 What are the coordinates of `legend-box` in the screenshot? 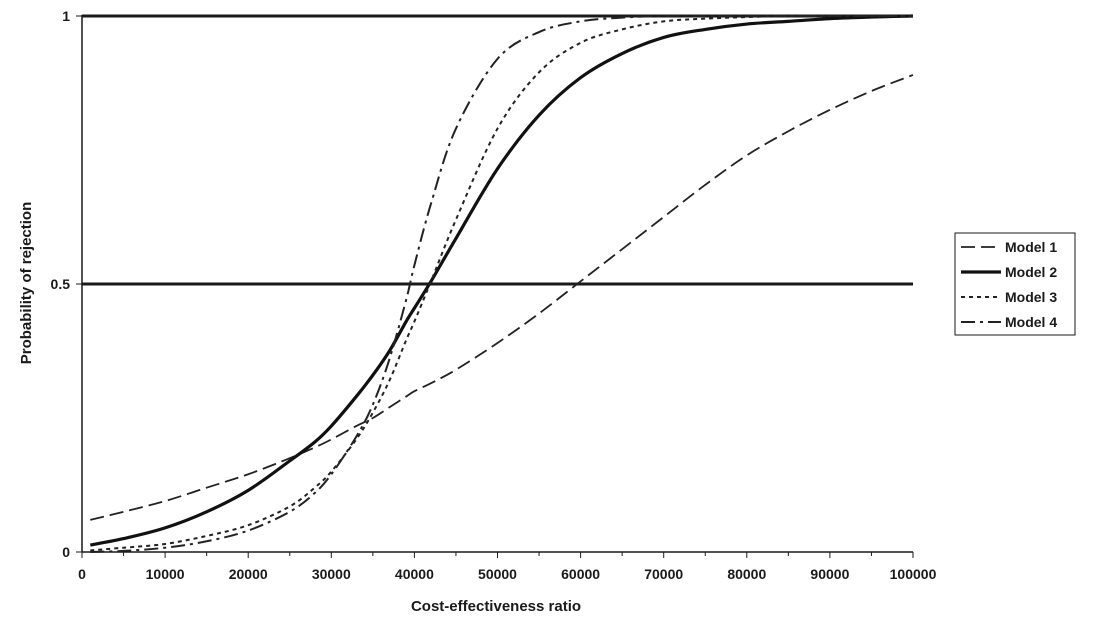 It's located at (1015, 284).